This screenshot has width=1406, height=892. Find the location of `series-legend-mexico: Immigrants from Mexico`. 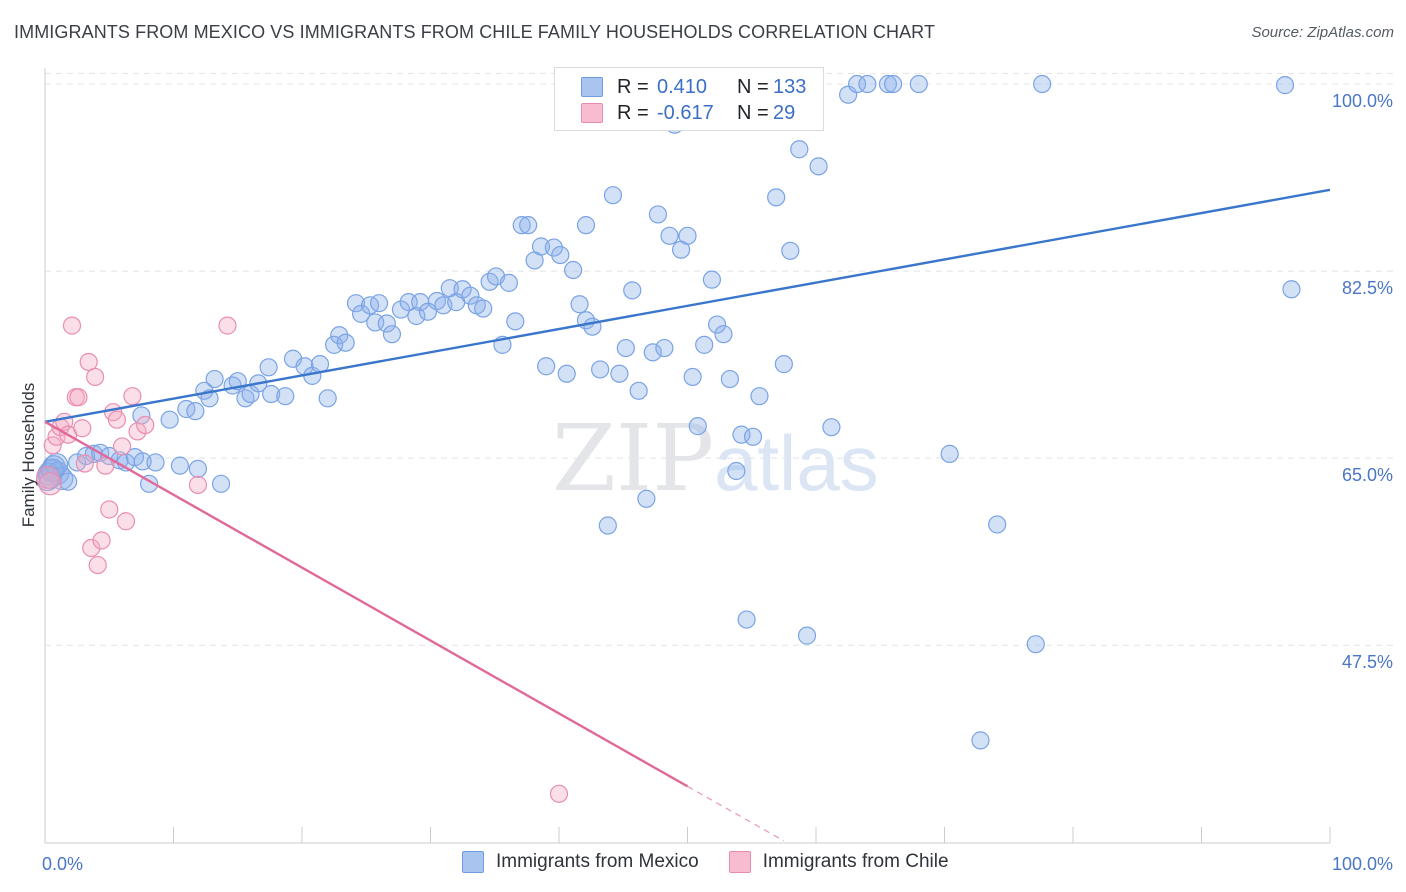

series-legend-mexico: Immigrants from Mexico is located at coordinates (580, 862).